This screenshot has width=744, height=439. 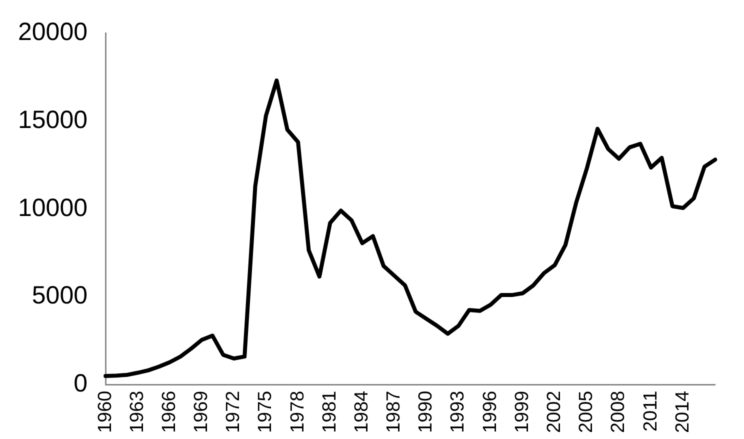 I want to click on x-tick-label: 1987, so click(x=394, y=412).